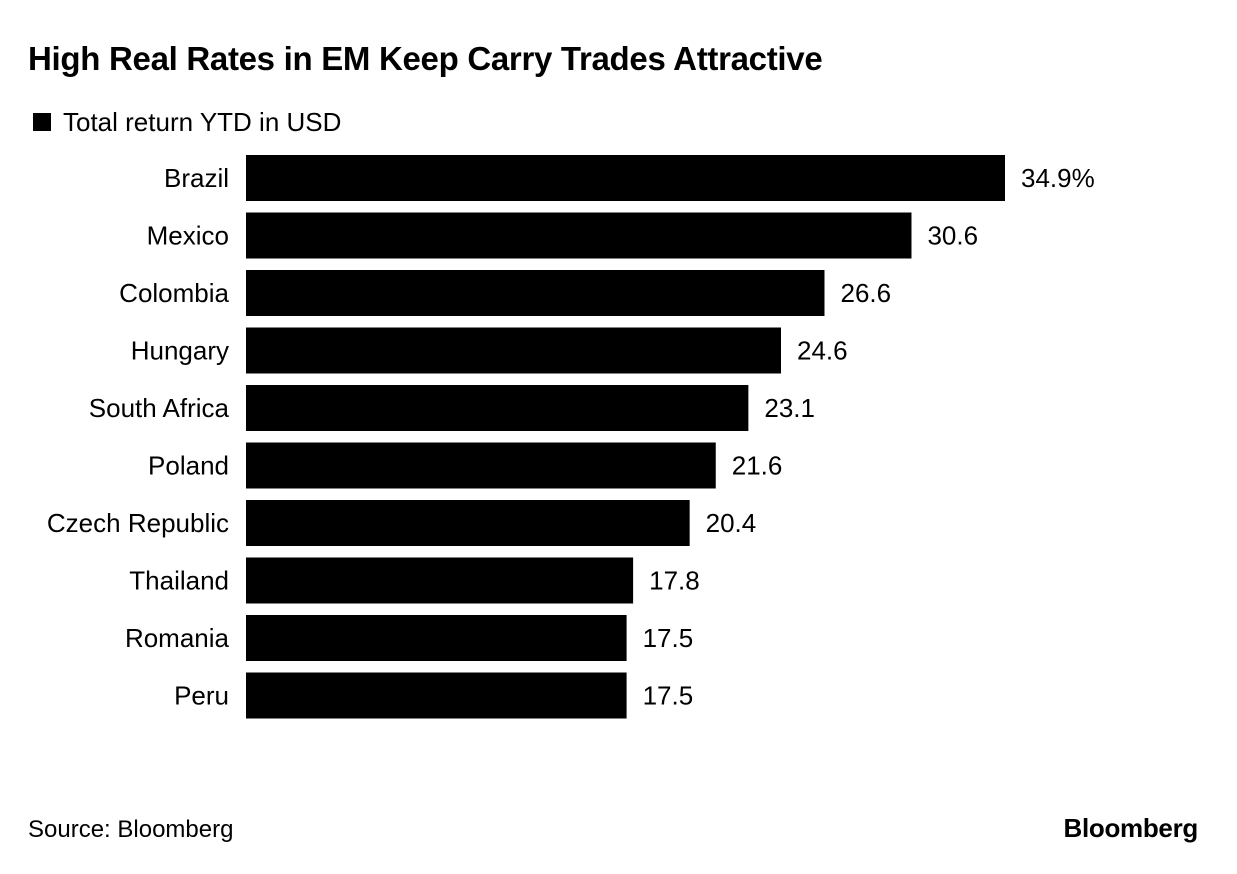 The width and height of the screenshot is (1237, 874). I want to click on legend: Total return YTD in USD, so click(187, 122).